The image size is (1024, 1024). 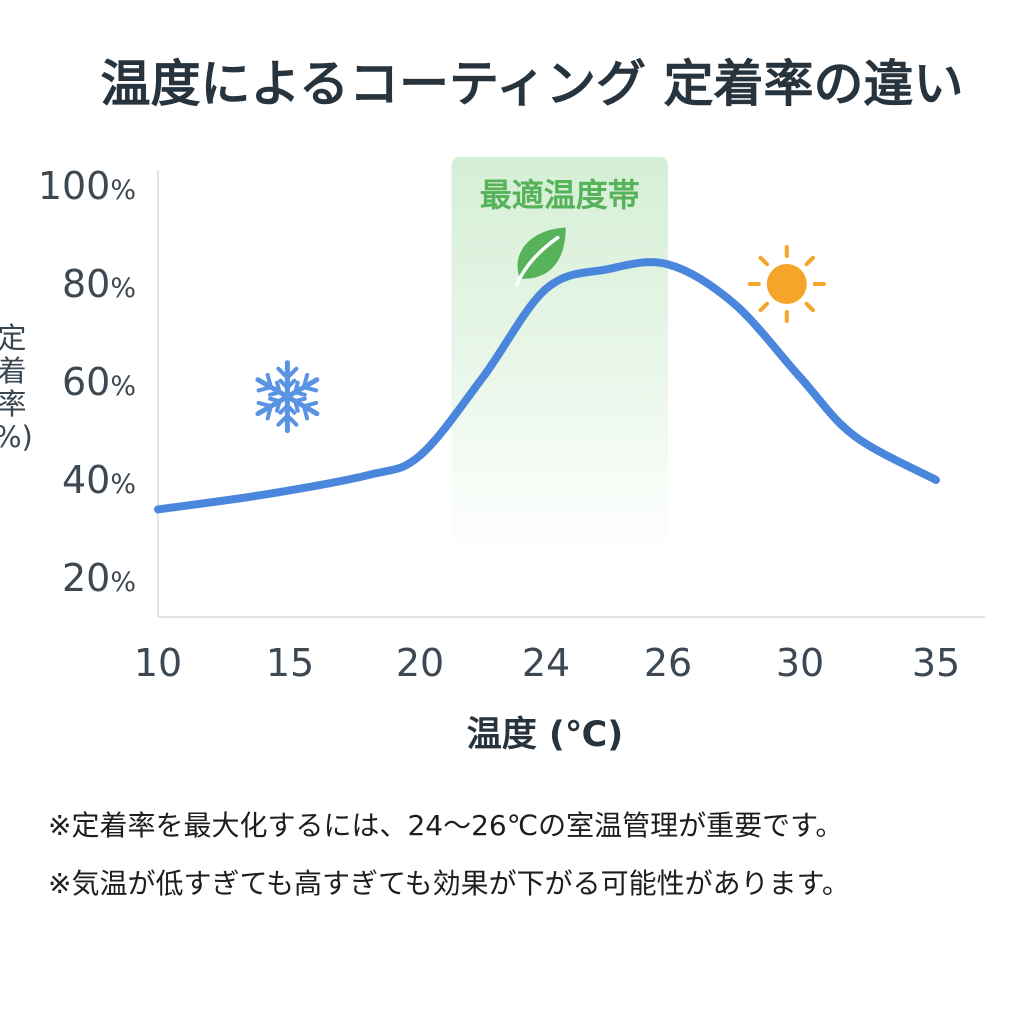 What do you see at coordinates (546, 663) in the screenshot?
I see `x-tick-label: 24` at bounding box center [546, 663].